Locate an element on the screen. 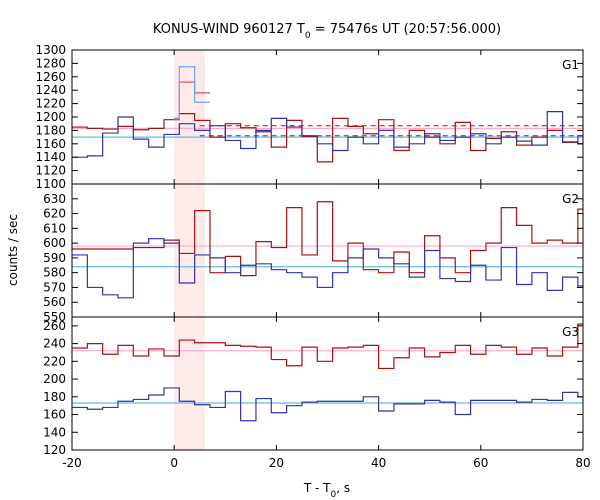 The height and width of the screenshot is (500, 600). x-axis-label-main: T - T is located at coordinates (317, 488).